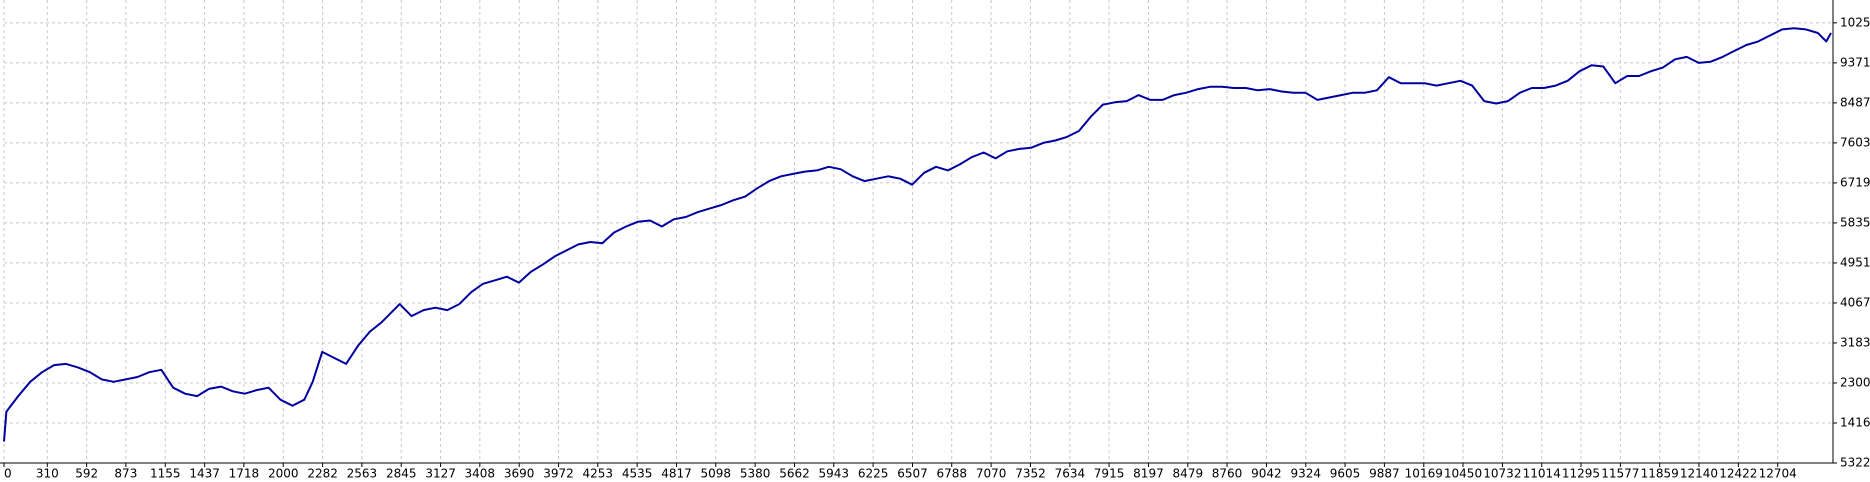 This screenshot has width=1870, height=482. Describe the element at coordinates (362, 474) in the screenshot. I see `x-tick-label: 2563` at that location.